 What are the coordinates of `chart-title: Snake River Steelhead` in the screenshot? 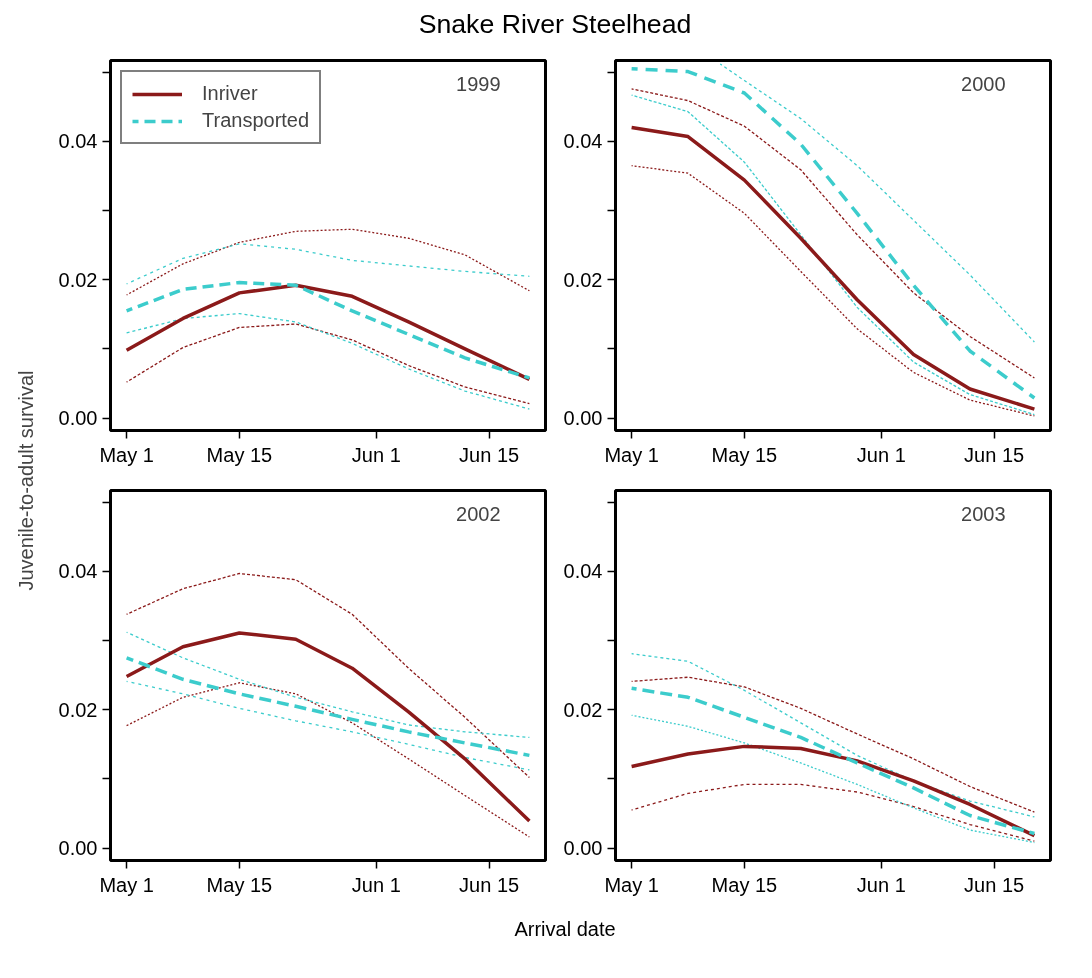 It's located at (555, 24).